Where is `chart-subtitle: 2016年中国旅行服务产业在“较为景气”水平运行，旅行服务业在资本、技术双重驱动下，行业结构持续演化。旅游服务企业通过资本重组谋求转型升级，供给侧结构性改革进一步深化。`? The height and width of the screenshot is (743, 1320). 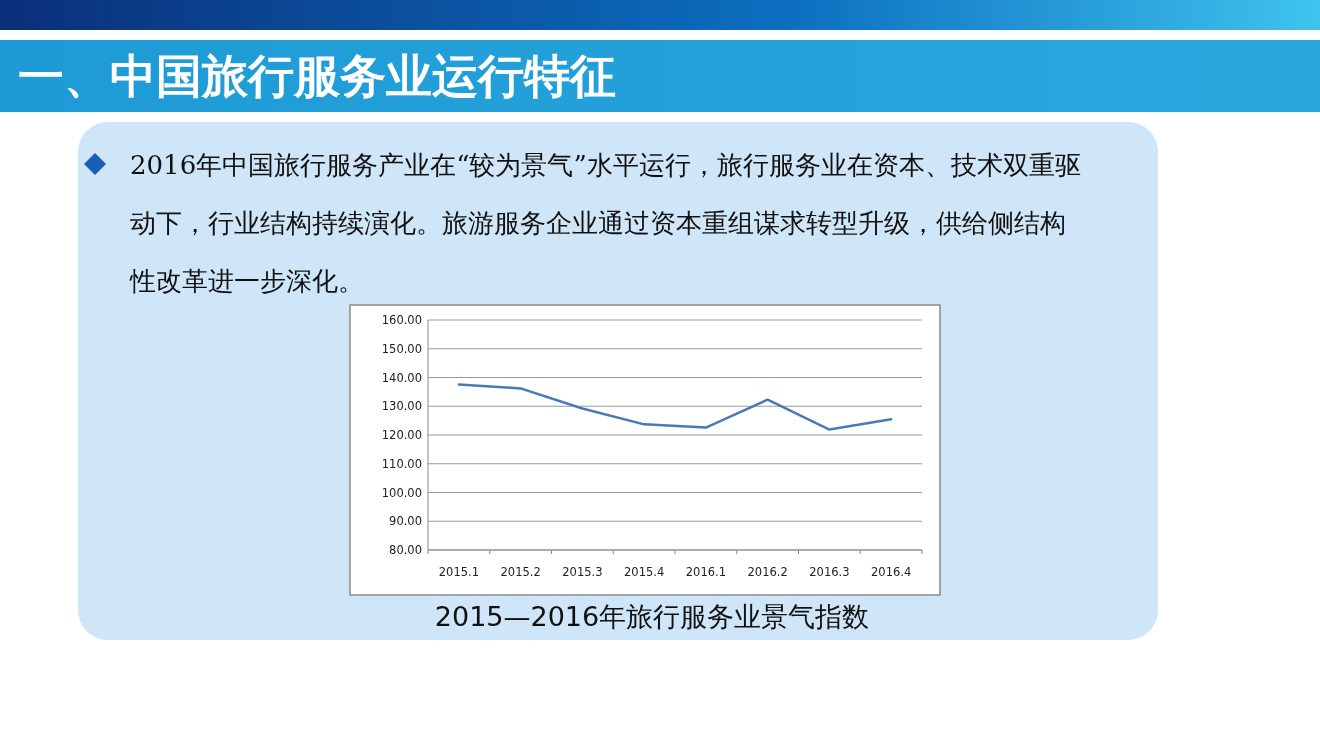
chart-subtitle: 2016年中国旅行服务产业在“较为景气”水平运行，旅行服务业在资本、技术双重驱动下，行业结构持续演化。旅游服务企业通过资本重组谋求转型升级，供给侧结构性改革进一步深化。 is located at coordinates (605, 223).